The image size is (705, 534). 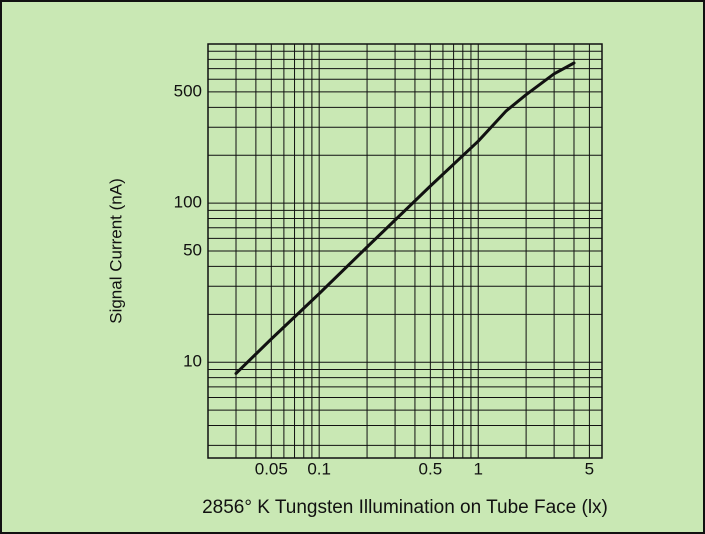 I want to click on y-tick-label: 10, so click(x=192, y=361).